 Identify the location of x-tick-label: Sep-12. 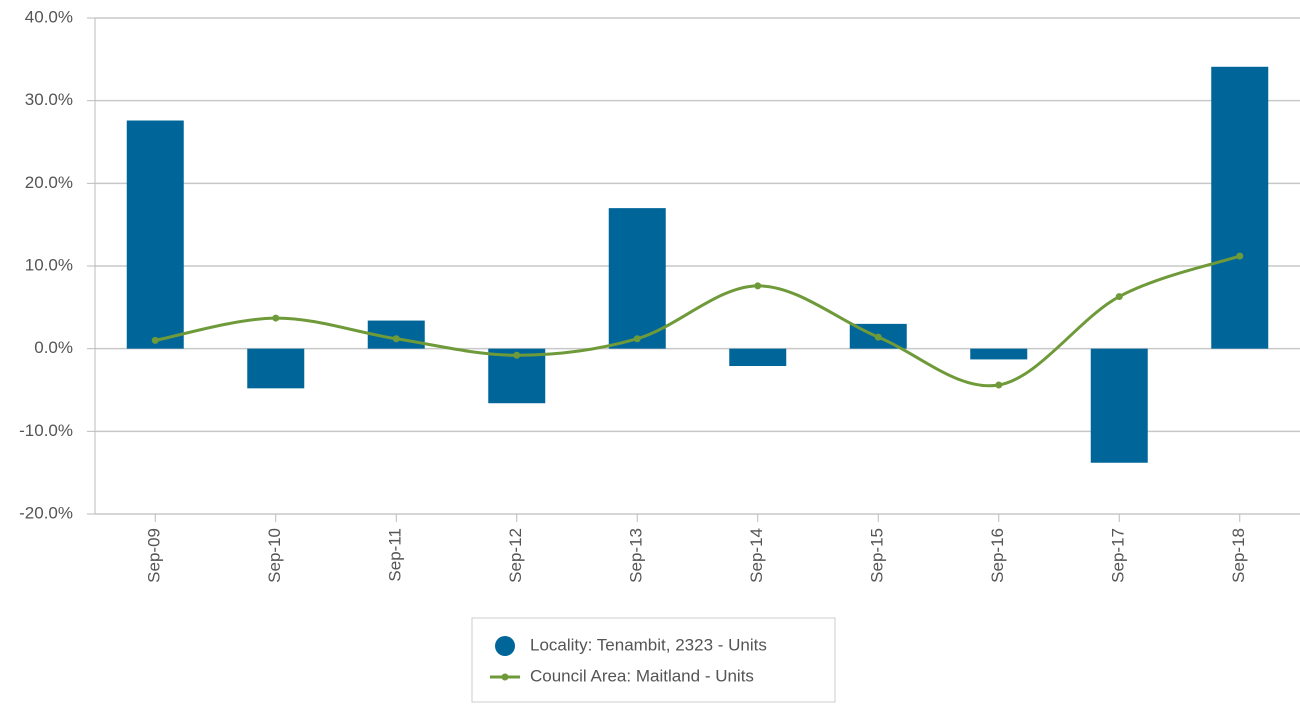
(515, 555).